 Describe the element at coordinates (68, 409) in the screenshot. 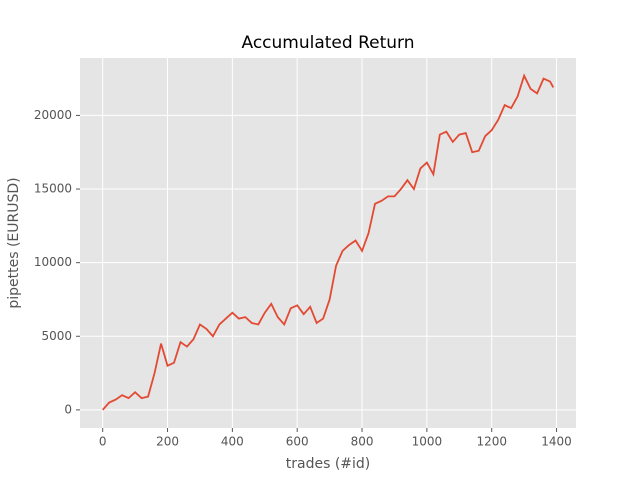

I see `y-tick-label: 0` at that location.